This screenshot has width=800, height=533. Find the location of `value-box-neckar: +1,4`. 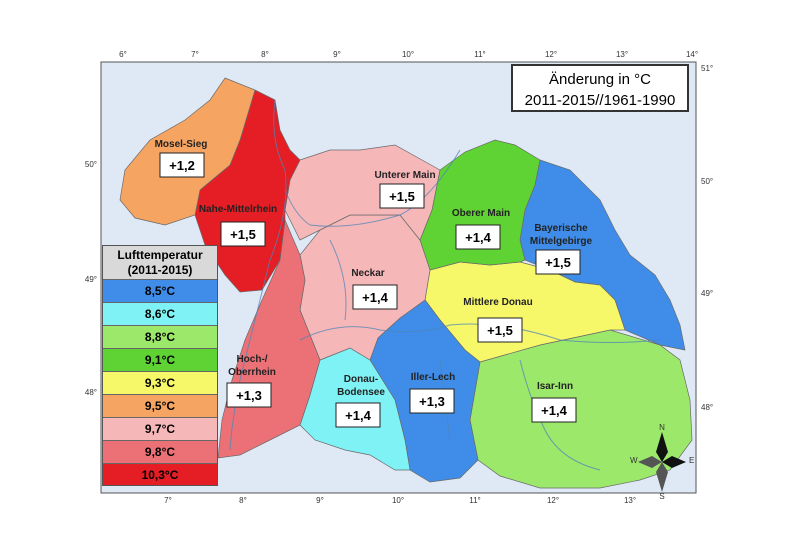

value-box-neckar: +1,4 is located at coordinates (375, 297).